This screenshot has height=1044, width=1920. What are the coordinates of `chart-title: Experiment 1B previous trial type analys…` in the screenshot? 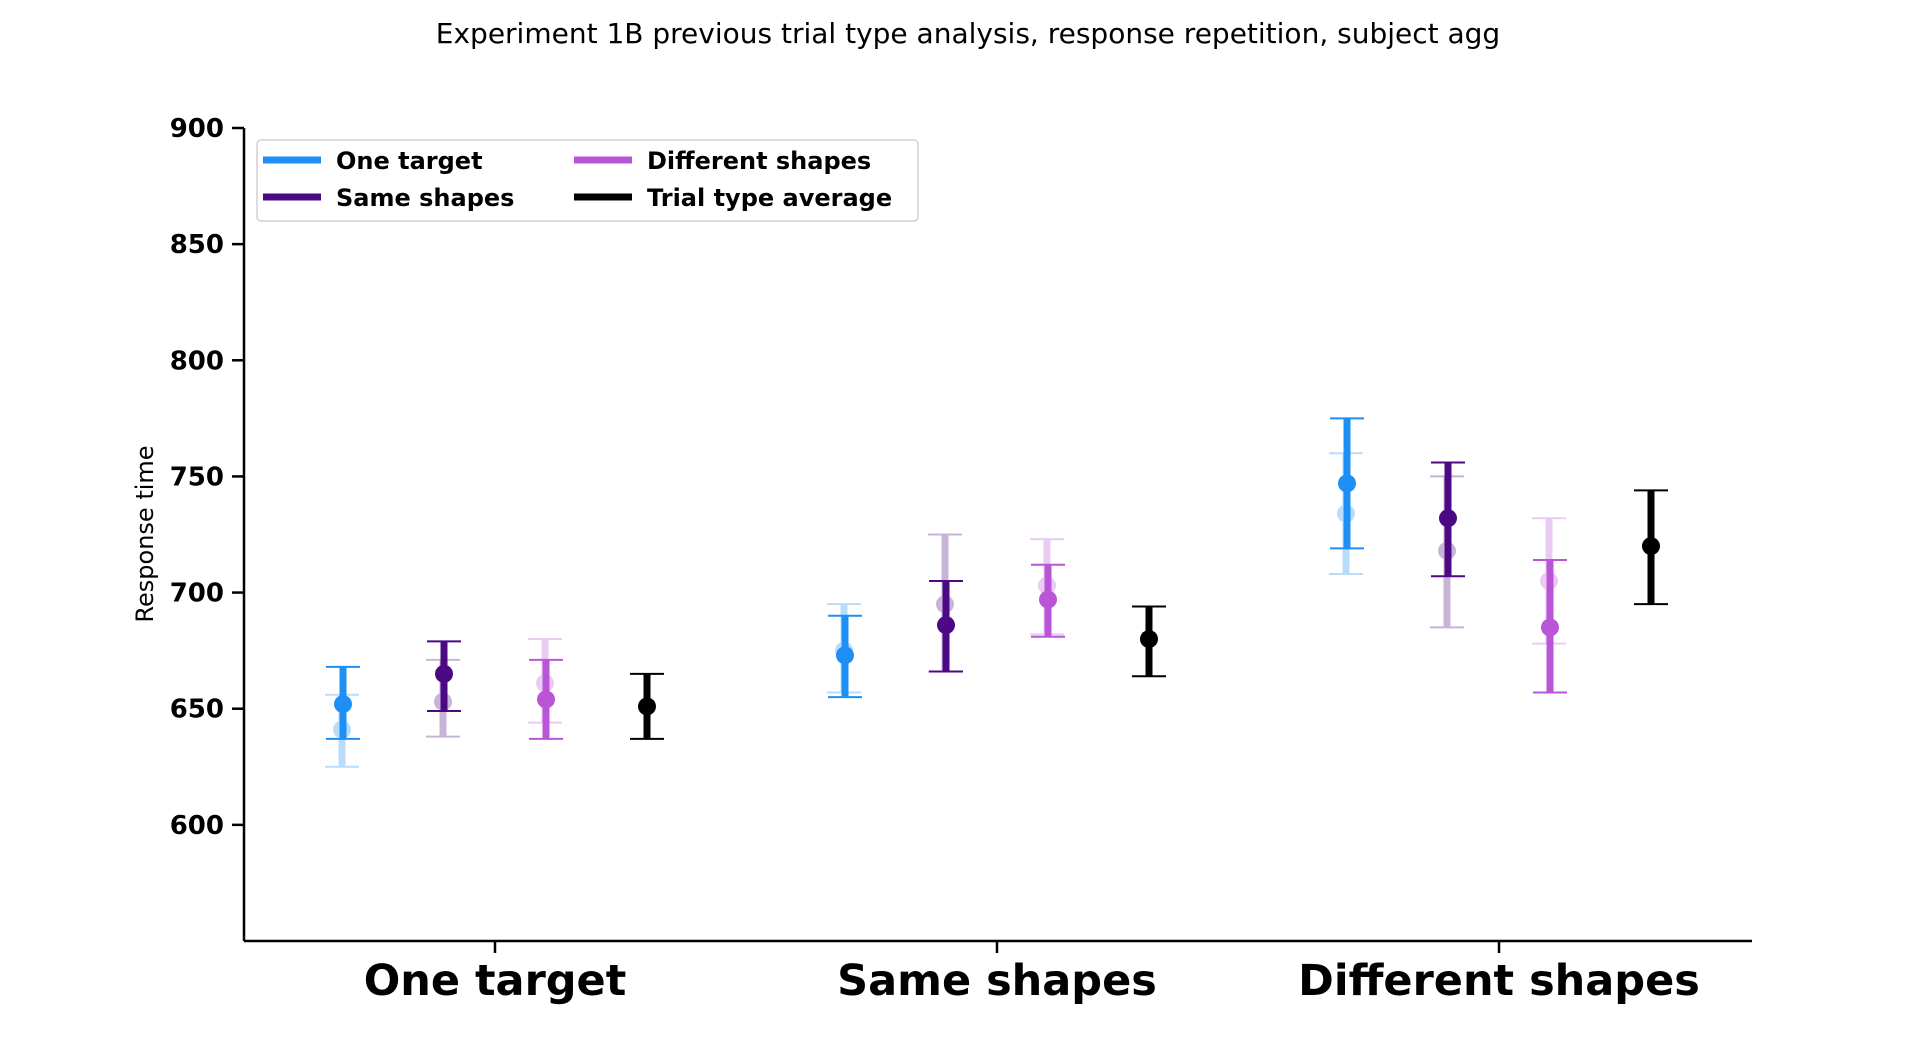 It's located at (968, 33).